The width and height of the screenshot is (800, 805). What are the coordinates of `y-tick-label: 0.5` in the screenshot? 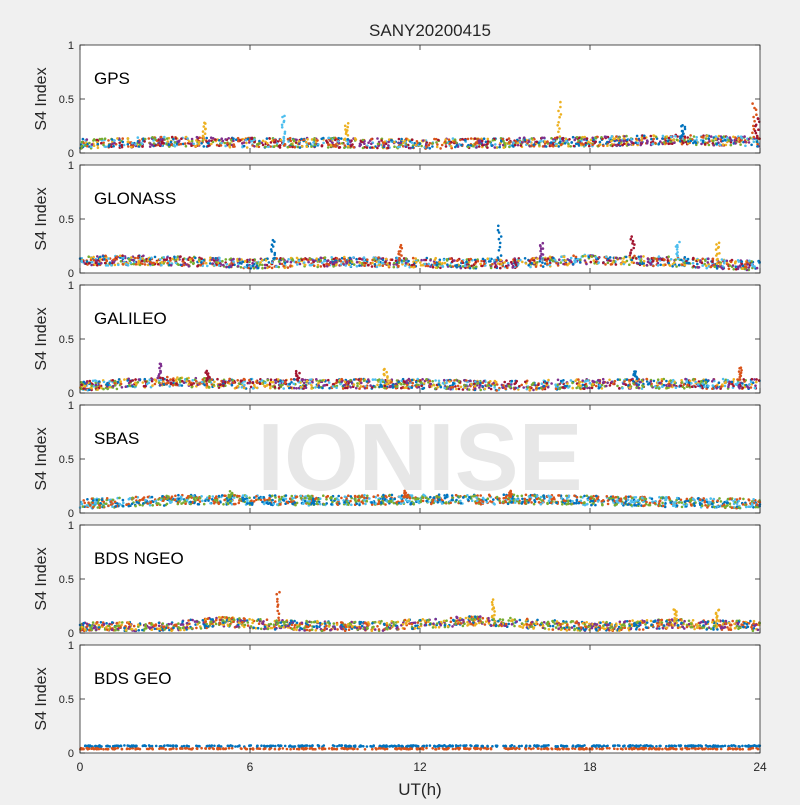 It's located at (66, 220).